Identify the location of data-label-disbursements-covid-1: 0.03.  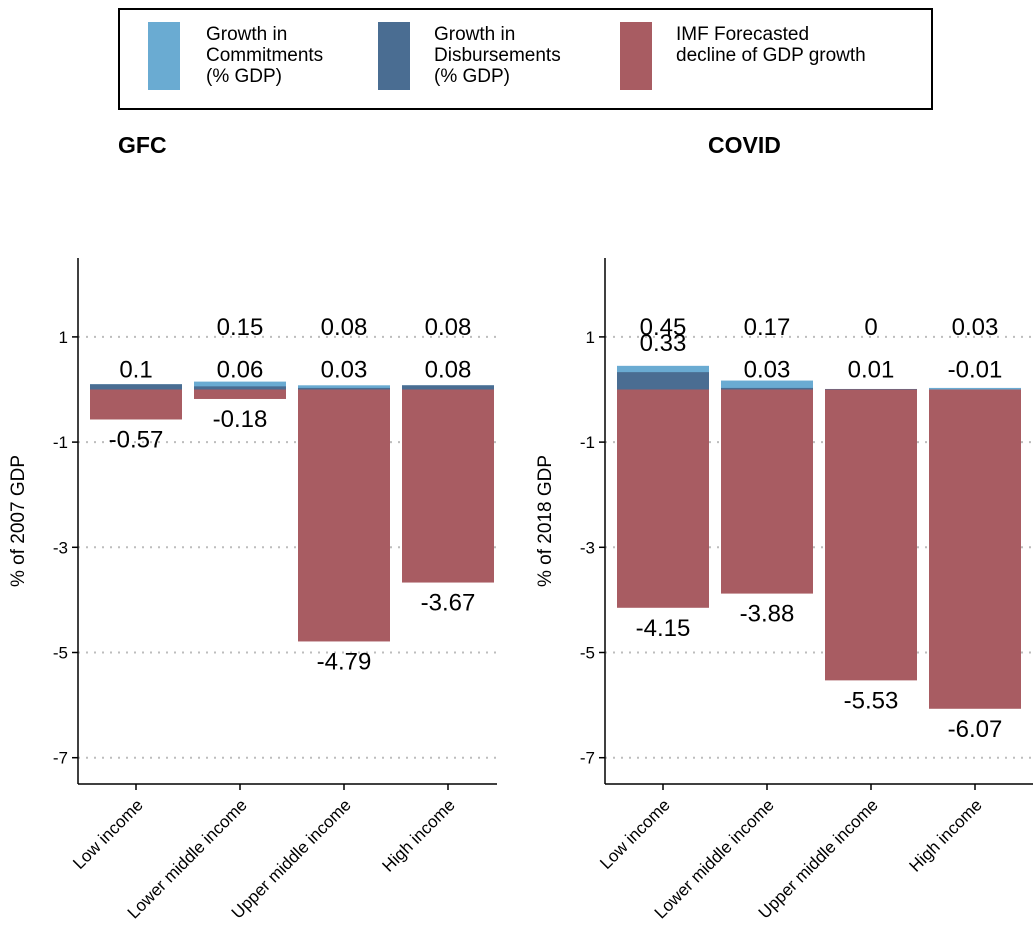
(767, 370).